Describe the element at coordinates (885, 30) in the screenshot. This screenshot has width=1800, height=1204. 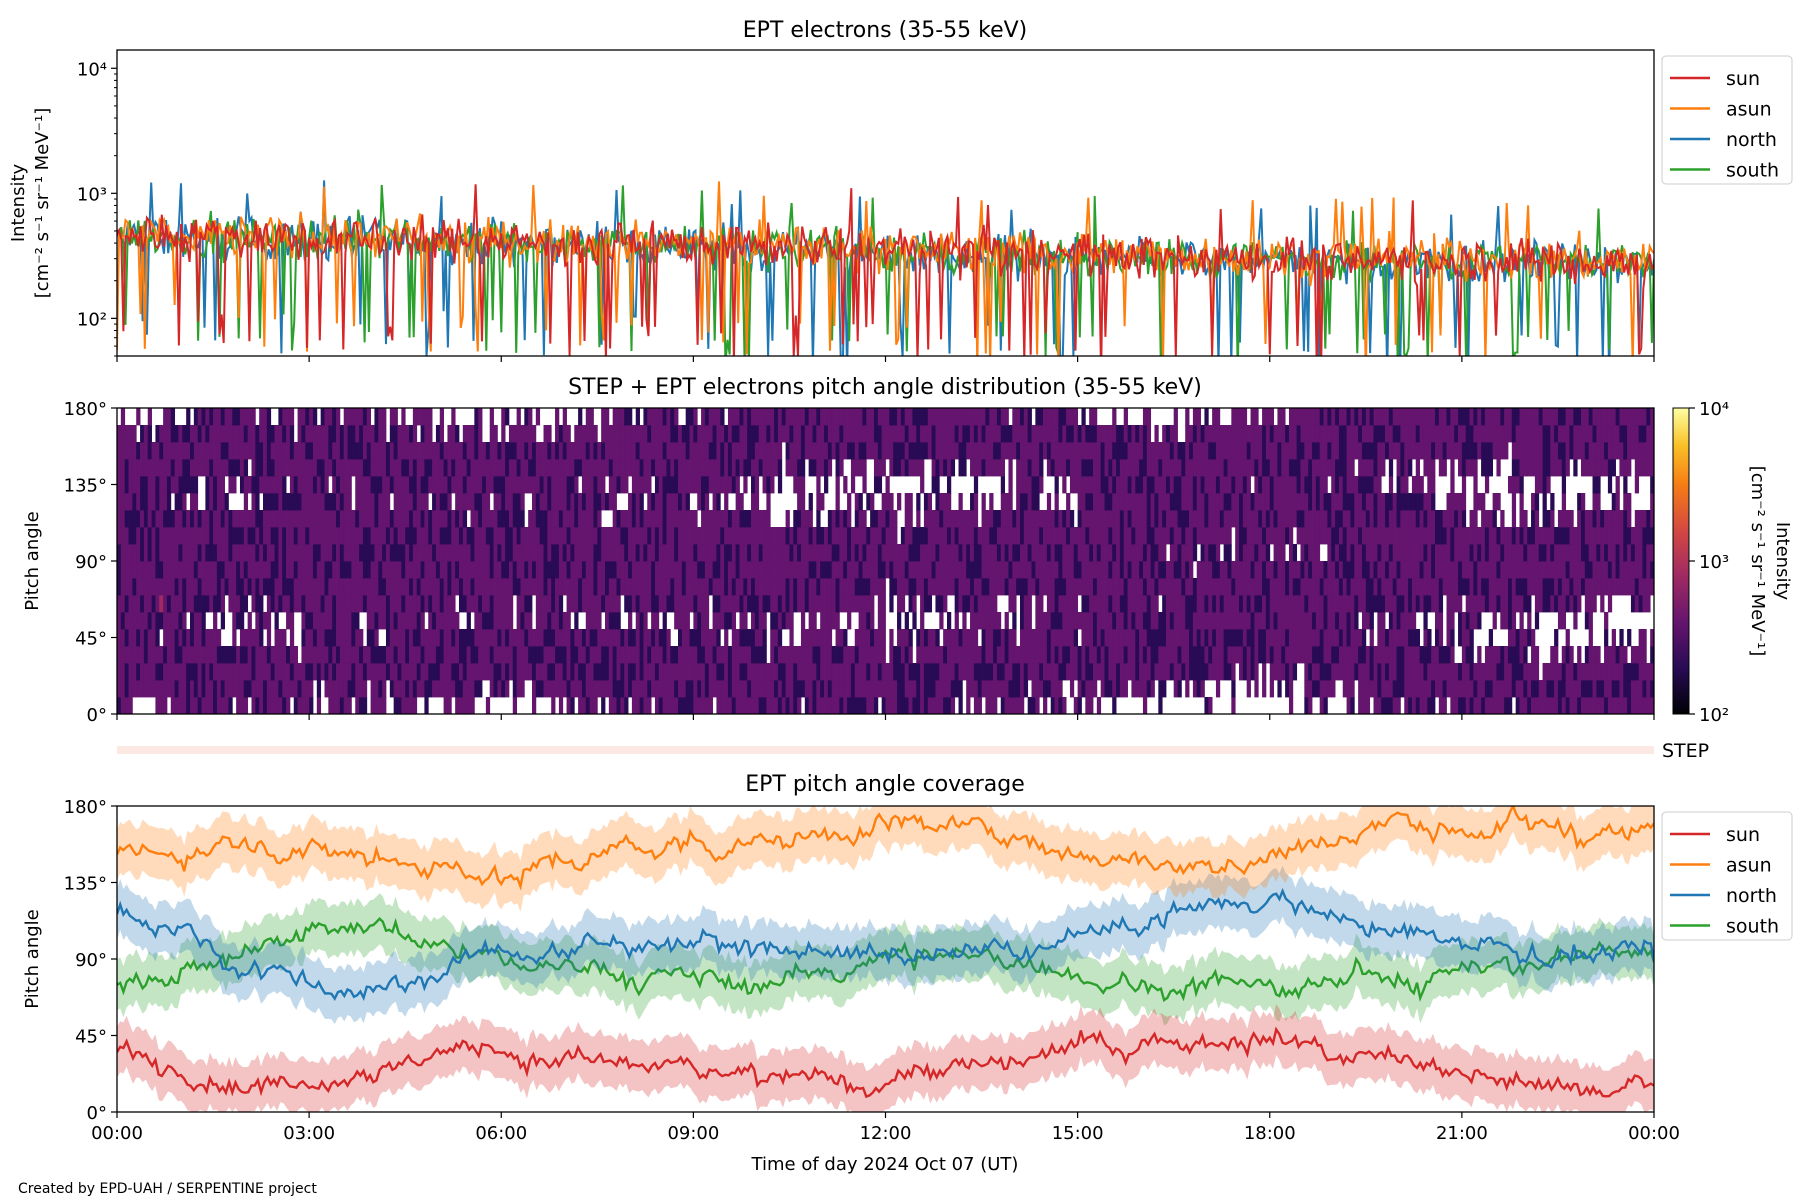
I see `panel1-title: EPT electrons (35-55 keV)` at that location.